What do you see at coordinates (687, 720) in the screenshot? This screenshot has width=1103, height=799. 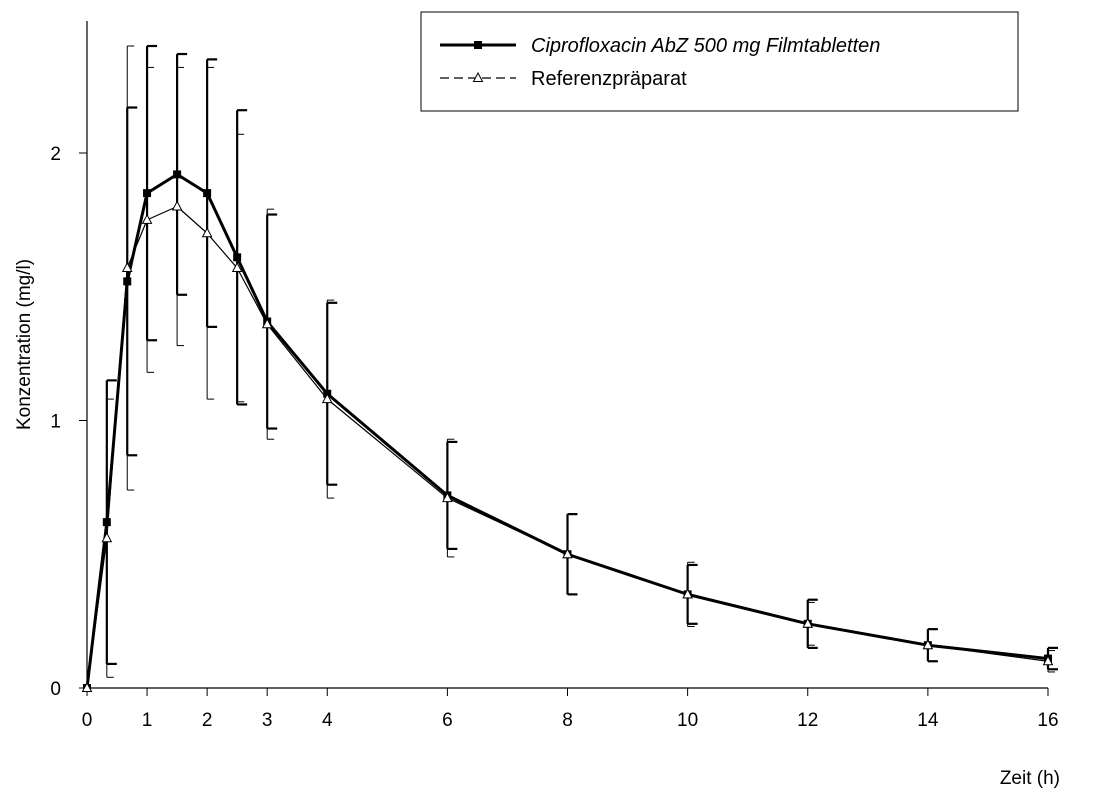 I see `x-tick-label-10: 10` at bounding box center [687, 720].